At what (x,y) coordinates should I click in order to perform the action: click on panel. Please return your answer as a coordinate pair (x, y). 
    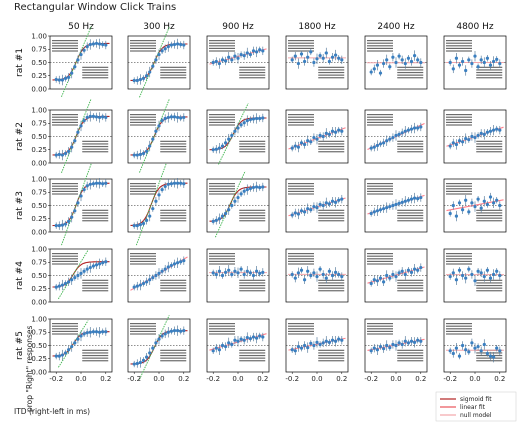
    Looking at the image, I should click on (159, 62).